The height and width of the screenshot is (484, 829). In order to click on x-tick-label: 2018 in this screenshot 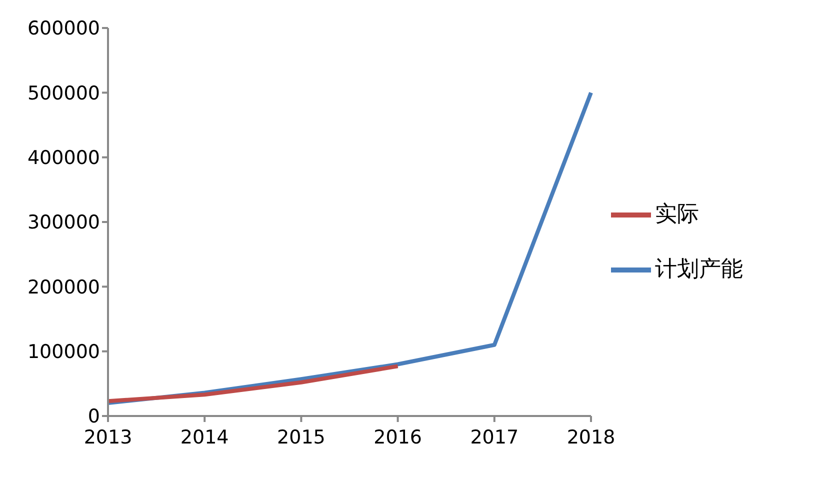, I will do `click(591, 437)`.